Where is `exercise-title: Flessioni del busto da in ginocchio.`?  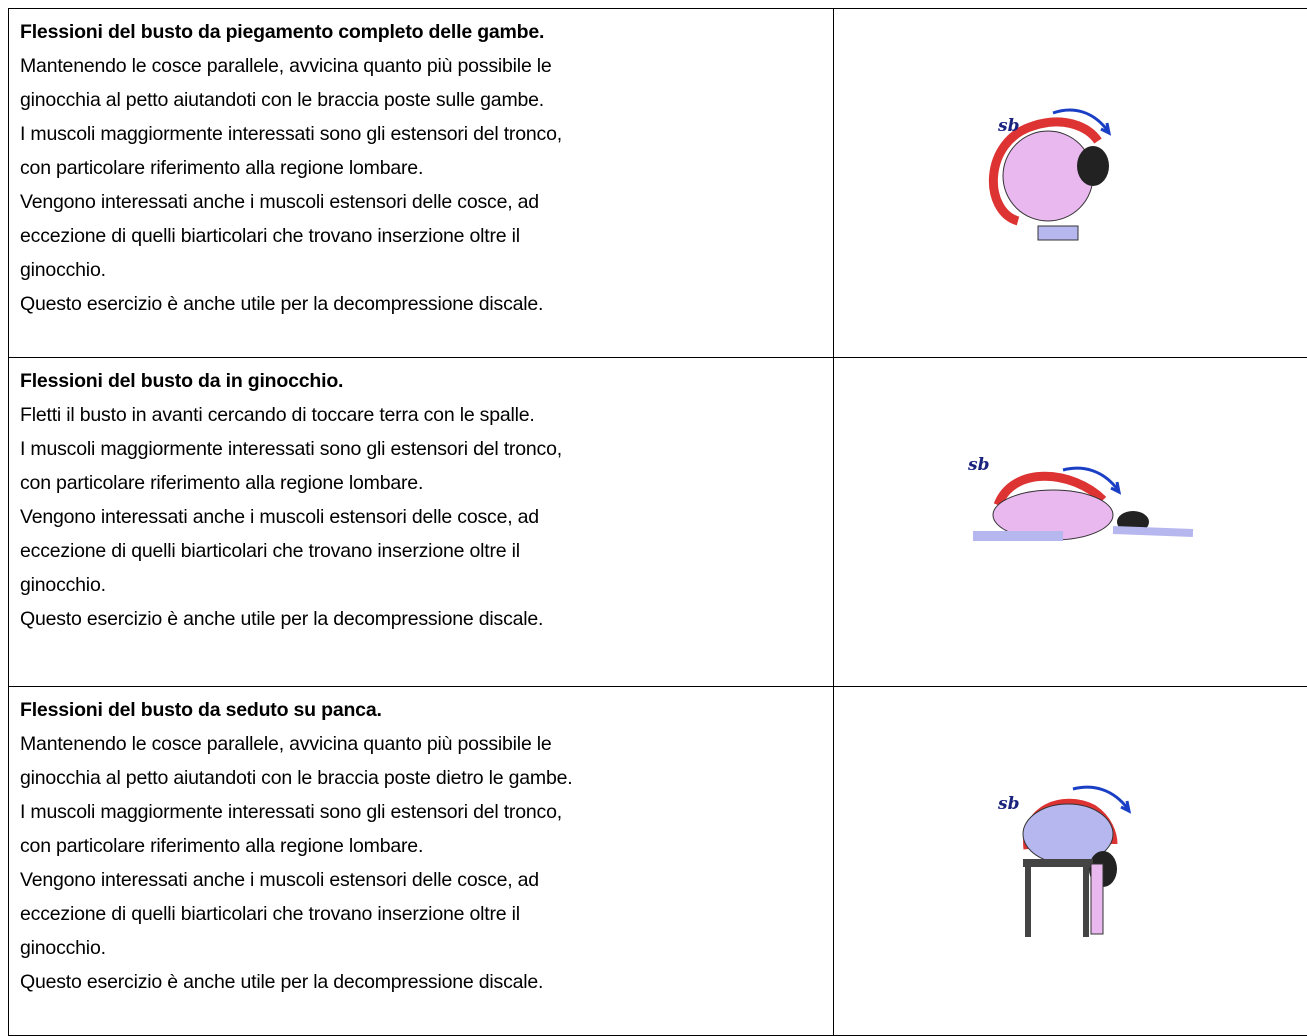
exercise-title: Flessioni del busto da in ginocchio. is located at coordinates (426, 381).